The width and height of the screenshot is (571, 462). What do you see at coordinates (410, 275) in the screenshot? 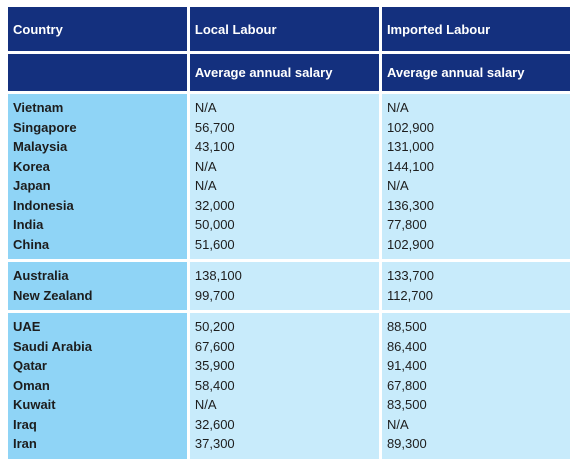
I see `imported-salary-value: 133,700` at bounding box center [410, 275].